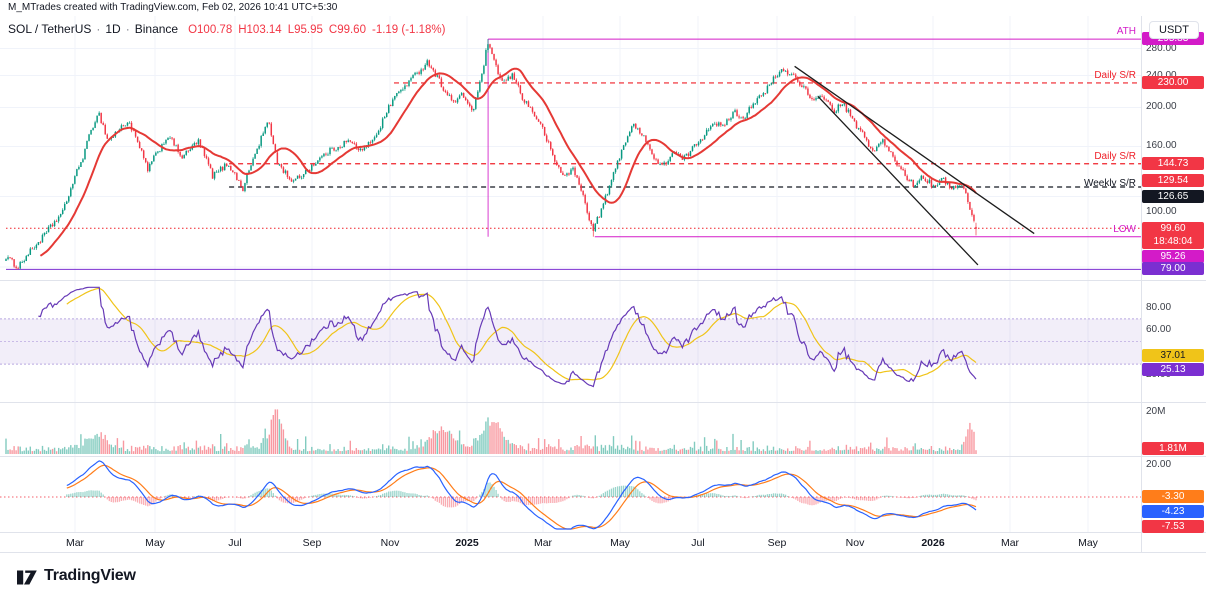 This screenshot has width=1206, height=601. Describe the element at coordinates (1173, 241) in the screenshot. I see `bar-countdown: 18:48:04` at that location.